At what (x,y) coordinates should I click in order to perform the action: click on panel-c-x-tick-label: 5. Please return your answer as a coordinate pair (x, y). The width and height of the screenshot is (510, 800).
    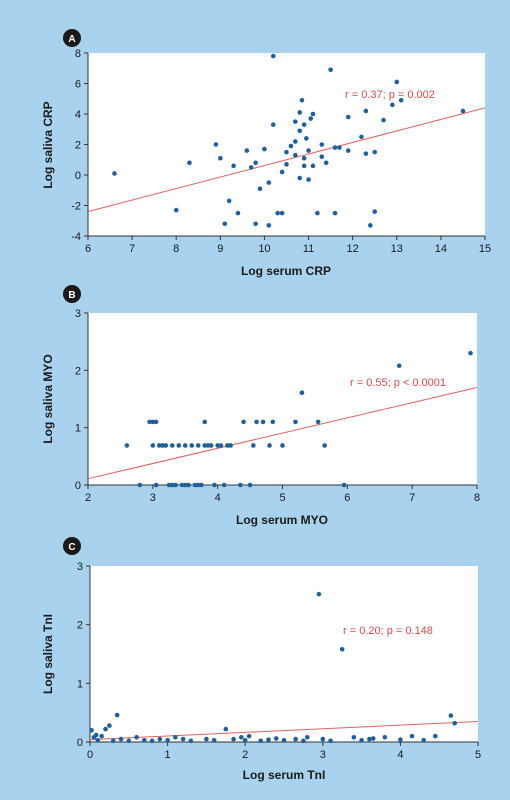
    Looking at the image, I should click on (478, 755).